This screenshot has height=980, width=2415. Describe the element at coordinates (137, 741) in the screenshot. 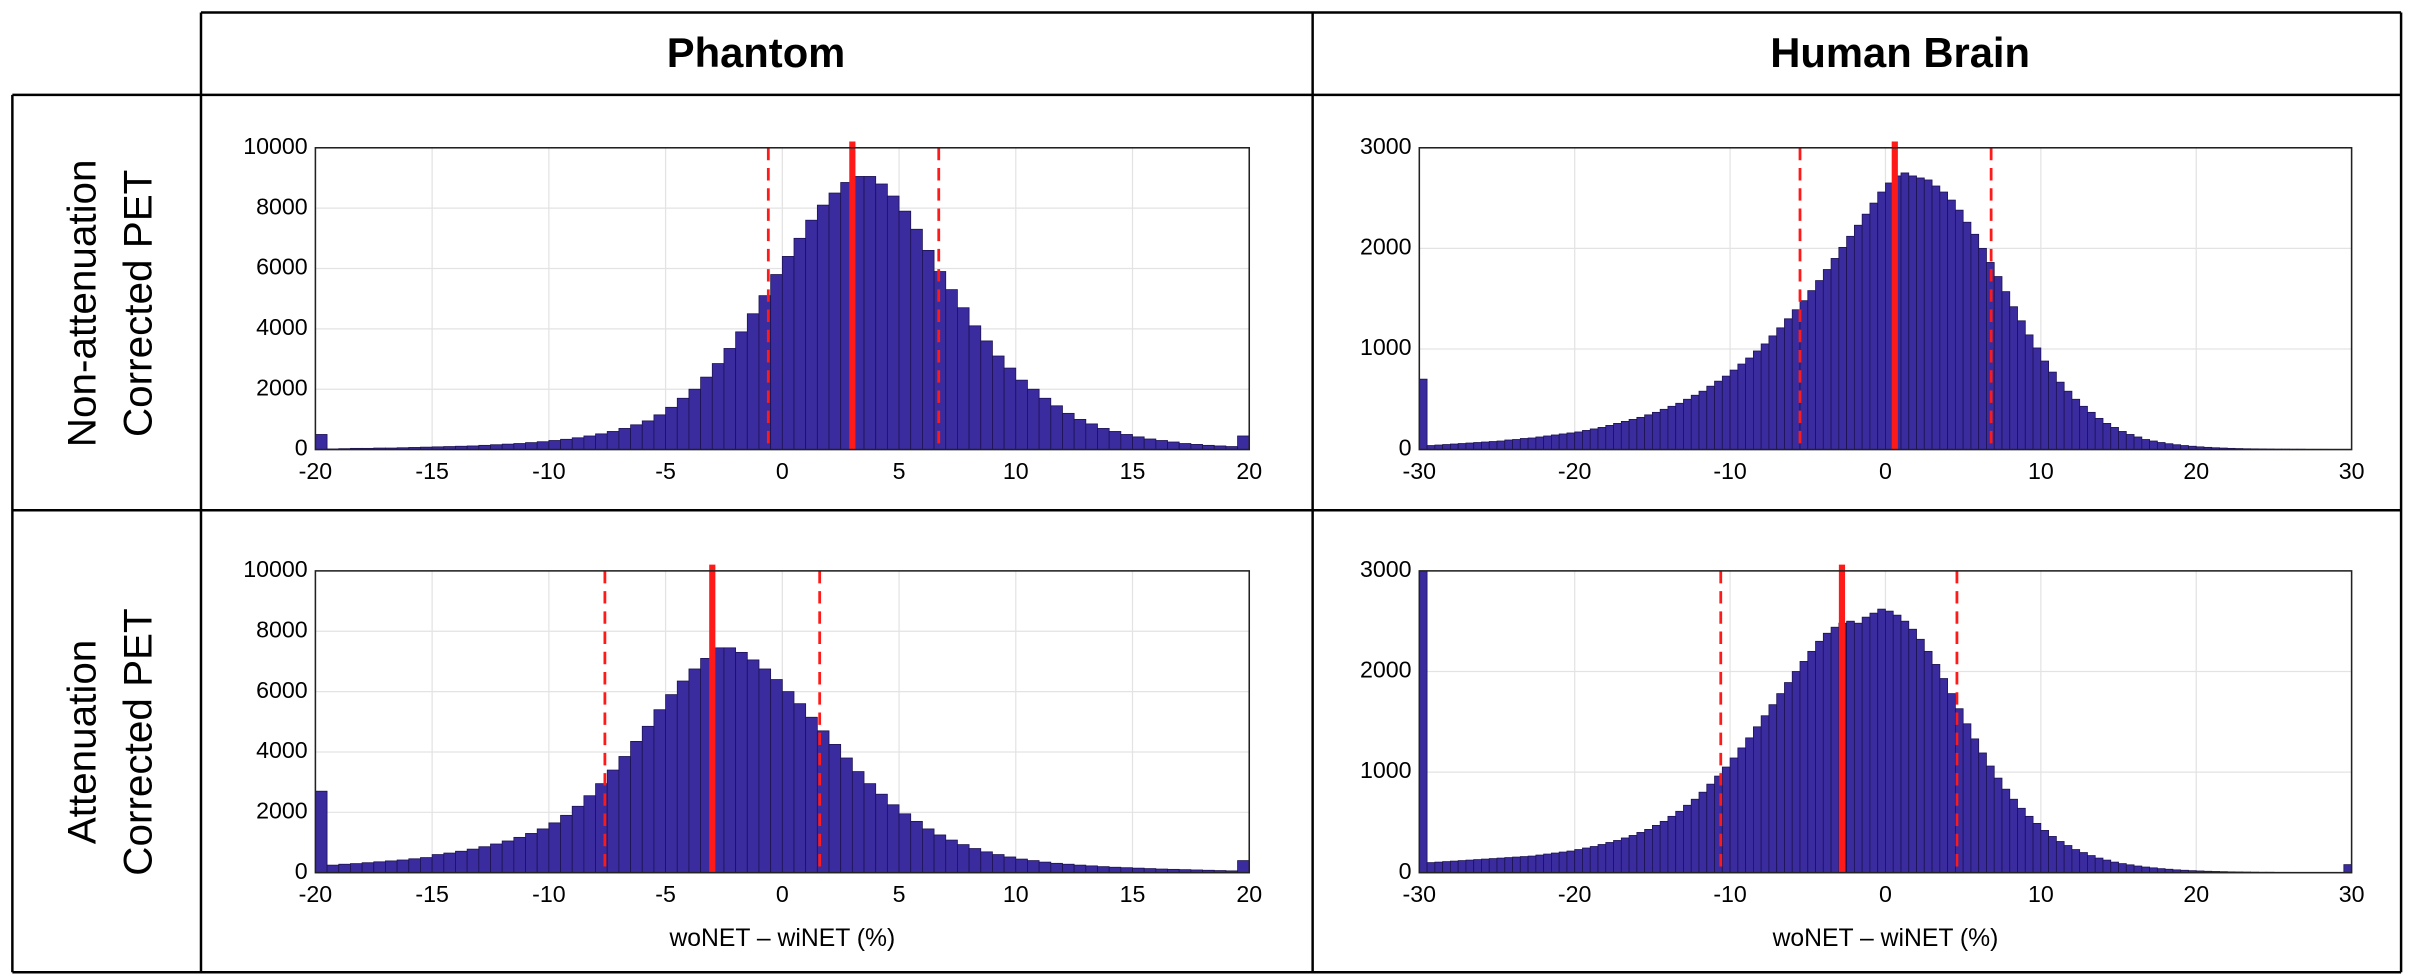

I see `row-header: Corrected PET` at that location.